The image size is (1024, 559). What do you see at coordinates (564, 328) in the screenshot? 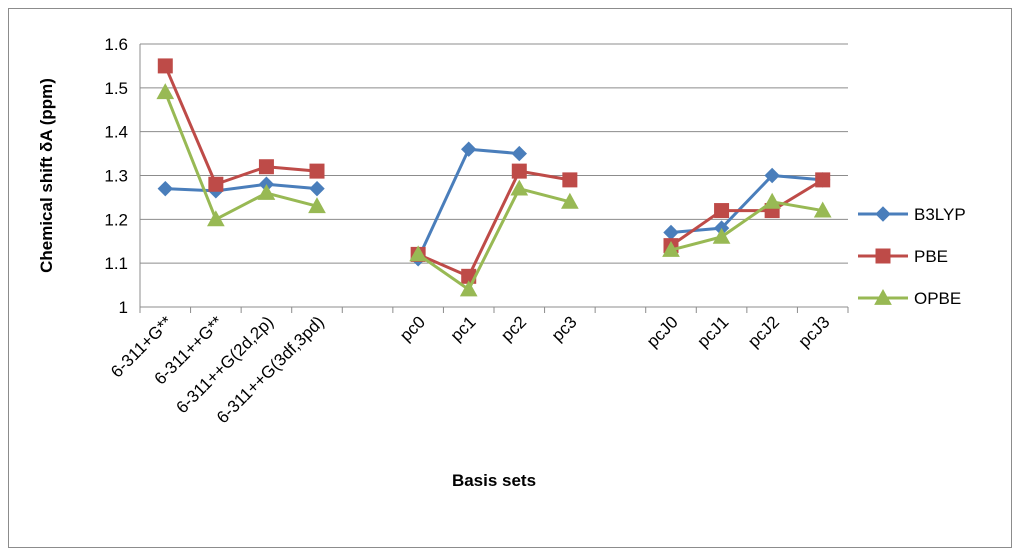
I see `x-tick-label: pc3` at bounding box center [564, 328].